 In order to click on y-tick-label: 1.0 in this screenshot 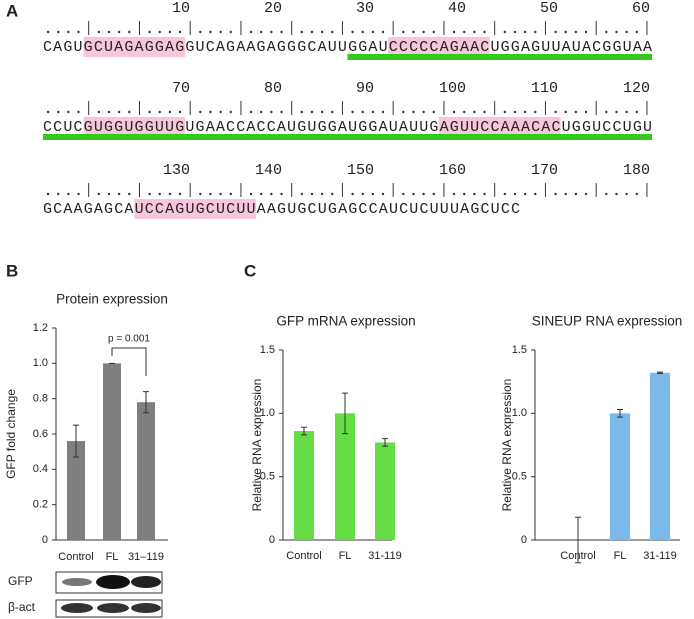, I will do `click(40, 363)`.